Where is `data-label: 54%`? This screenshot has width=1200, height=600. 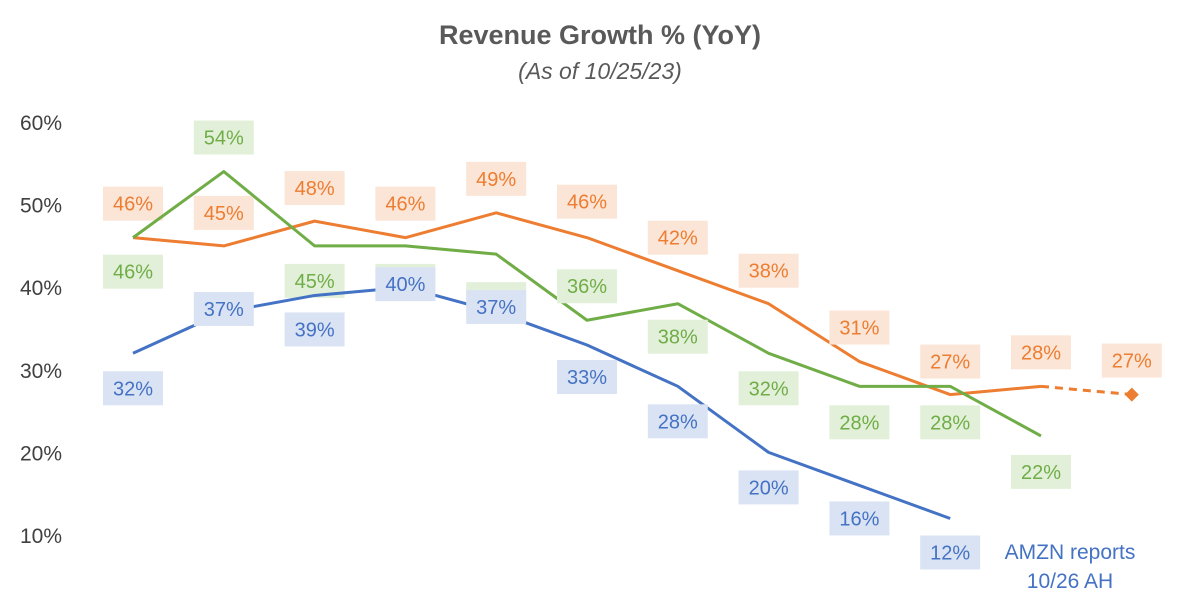 data-label: 54% is located at coordinates (224, 139).